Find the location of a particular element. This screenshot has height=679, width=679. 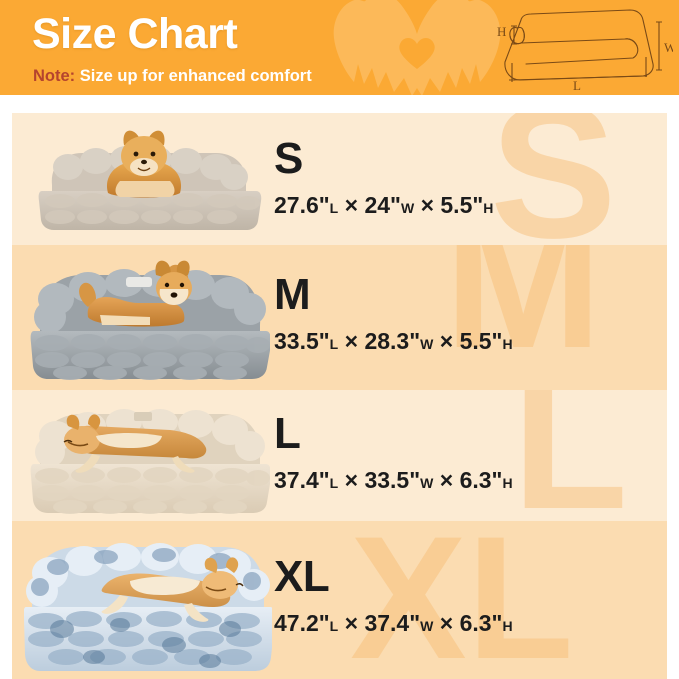

row-text-block: M 33.5"L × 28.3"W × 5.5"H is located at coordinates (393, 312).